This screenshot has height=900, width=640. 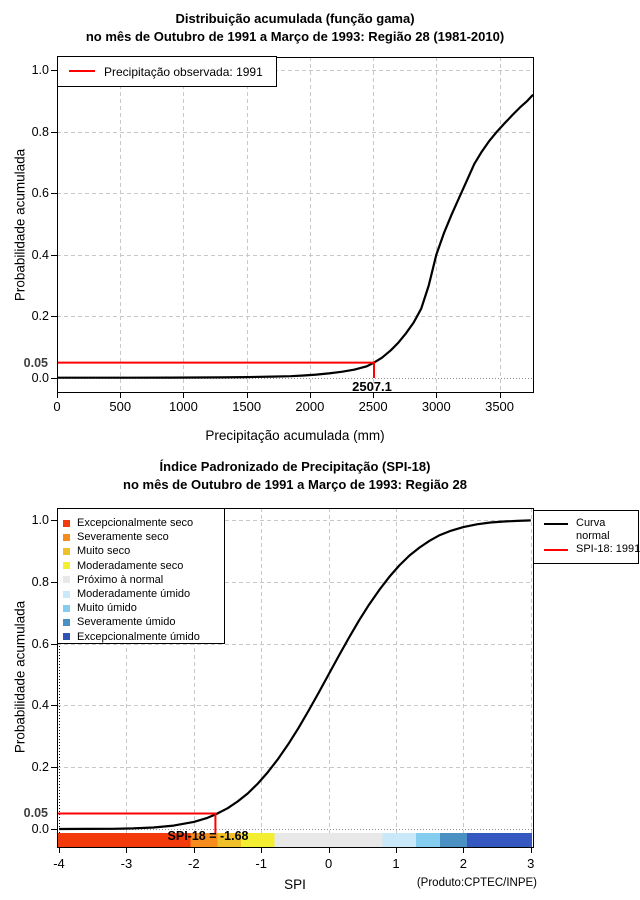 What do you see at coordinates (436, 406) in the screenshot?
I see `x-tick-label: 3000` at bounding box center [436, 406].